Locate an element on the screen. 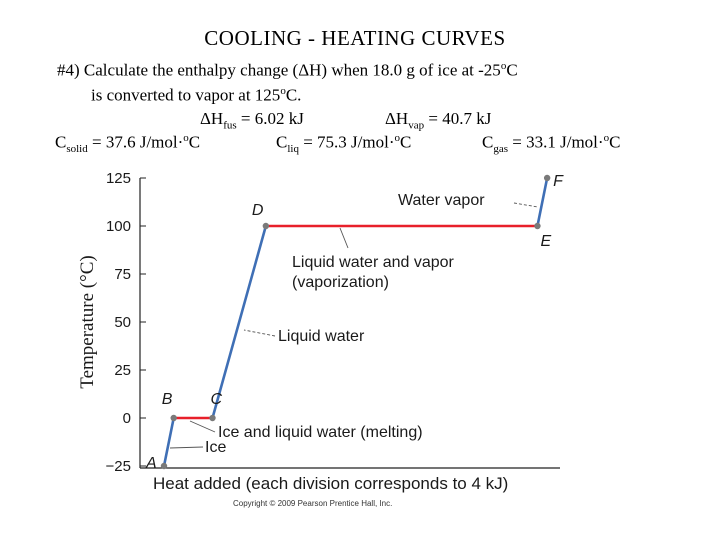 Image resolution: width=720 pixels, height=540 pixels. dh-vap: ΔHvap = 40.7 kJ is located at coordinates (438, 120).